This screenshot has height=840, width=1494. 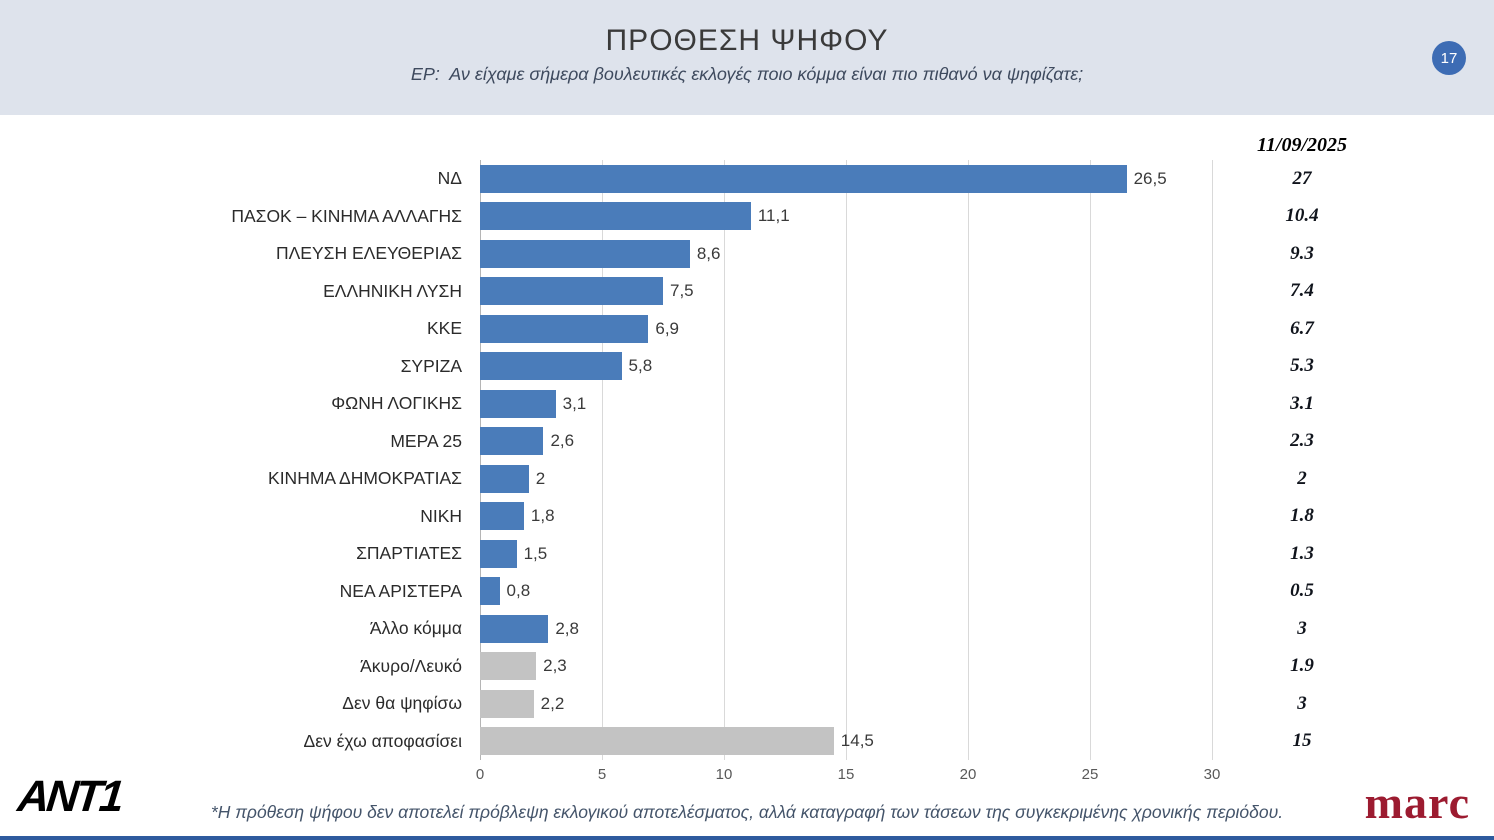 What do you see at coordinates (1150, 178) in the screenshot?
I see `bar-value-label: 26,5` at bounding box center [1150, 178].